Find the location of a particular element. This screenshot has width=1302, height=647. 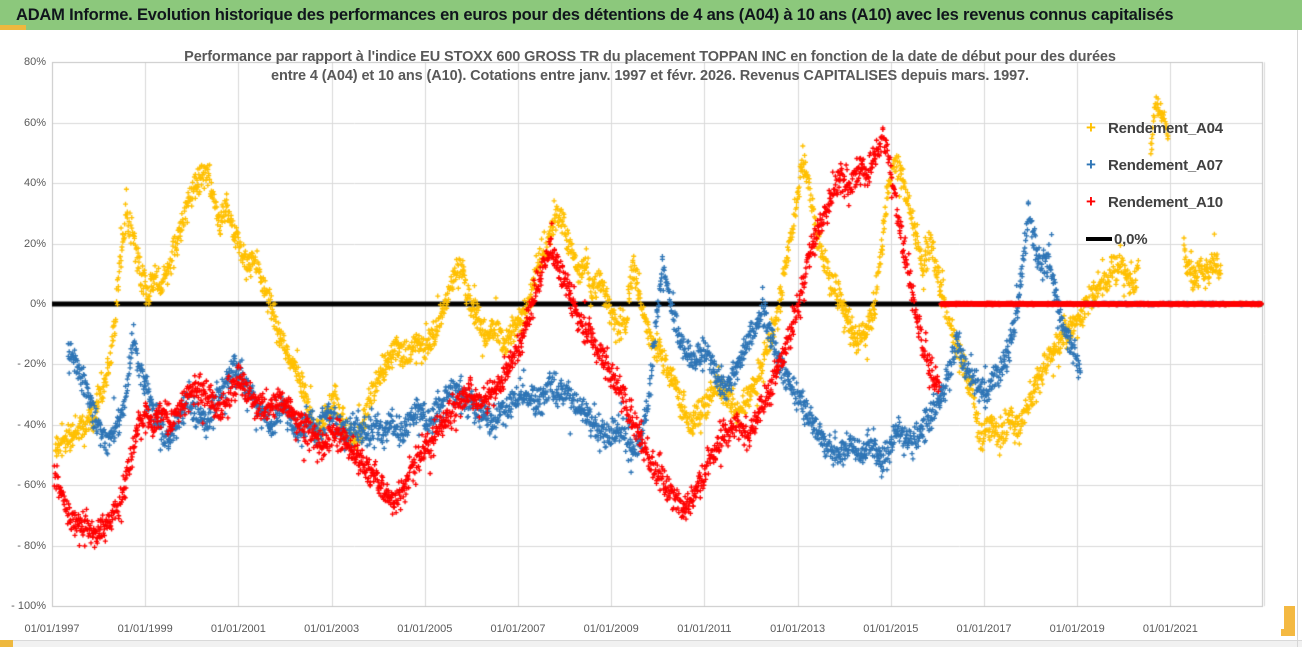

legend-label: Rendement_A10 is located at coordinates (1165, 202).